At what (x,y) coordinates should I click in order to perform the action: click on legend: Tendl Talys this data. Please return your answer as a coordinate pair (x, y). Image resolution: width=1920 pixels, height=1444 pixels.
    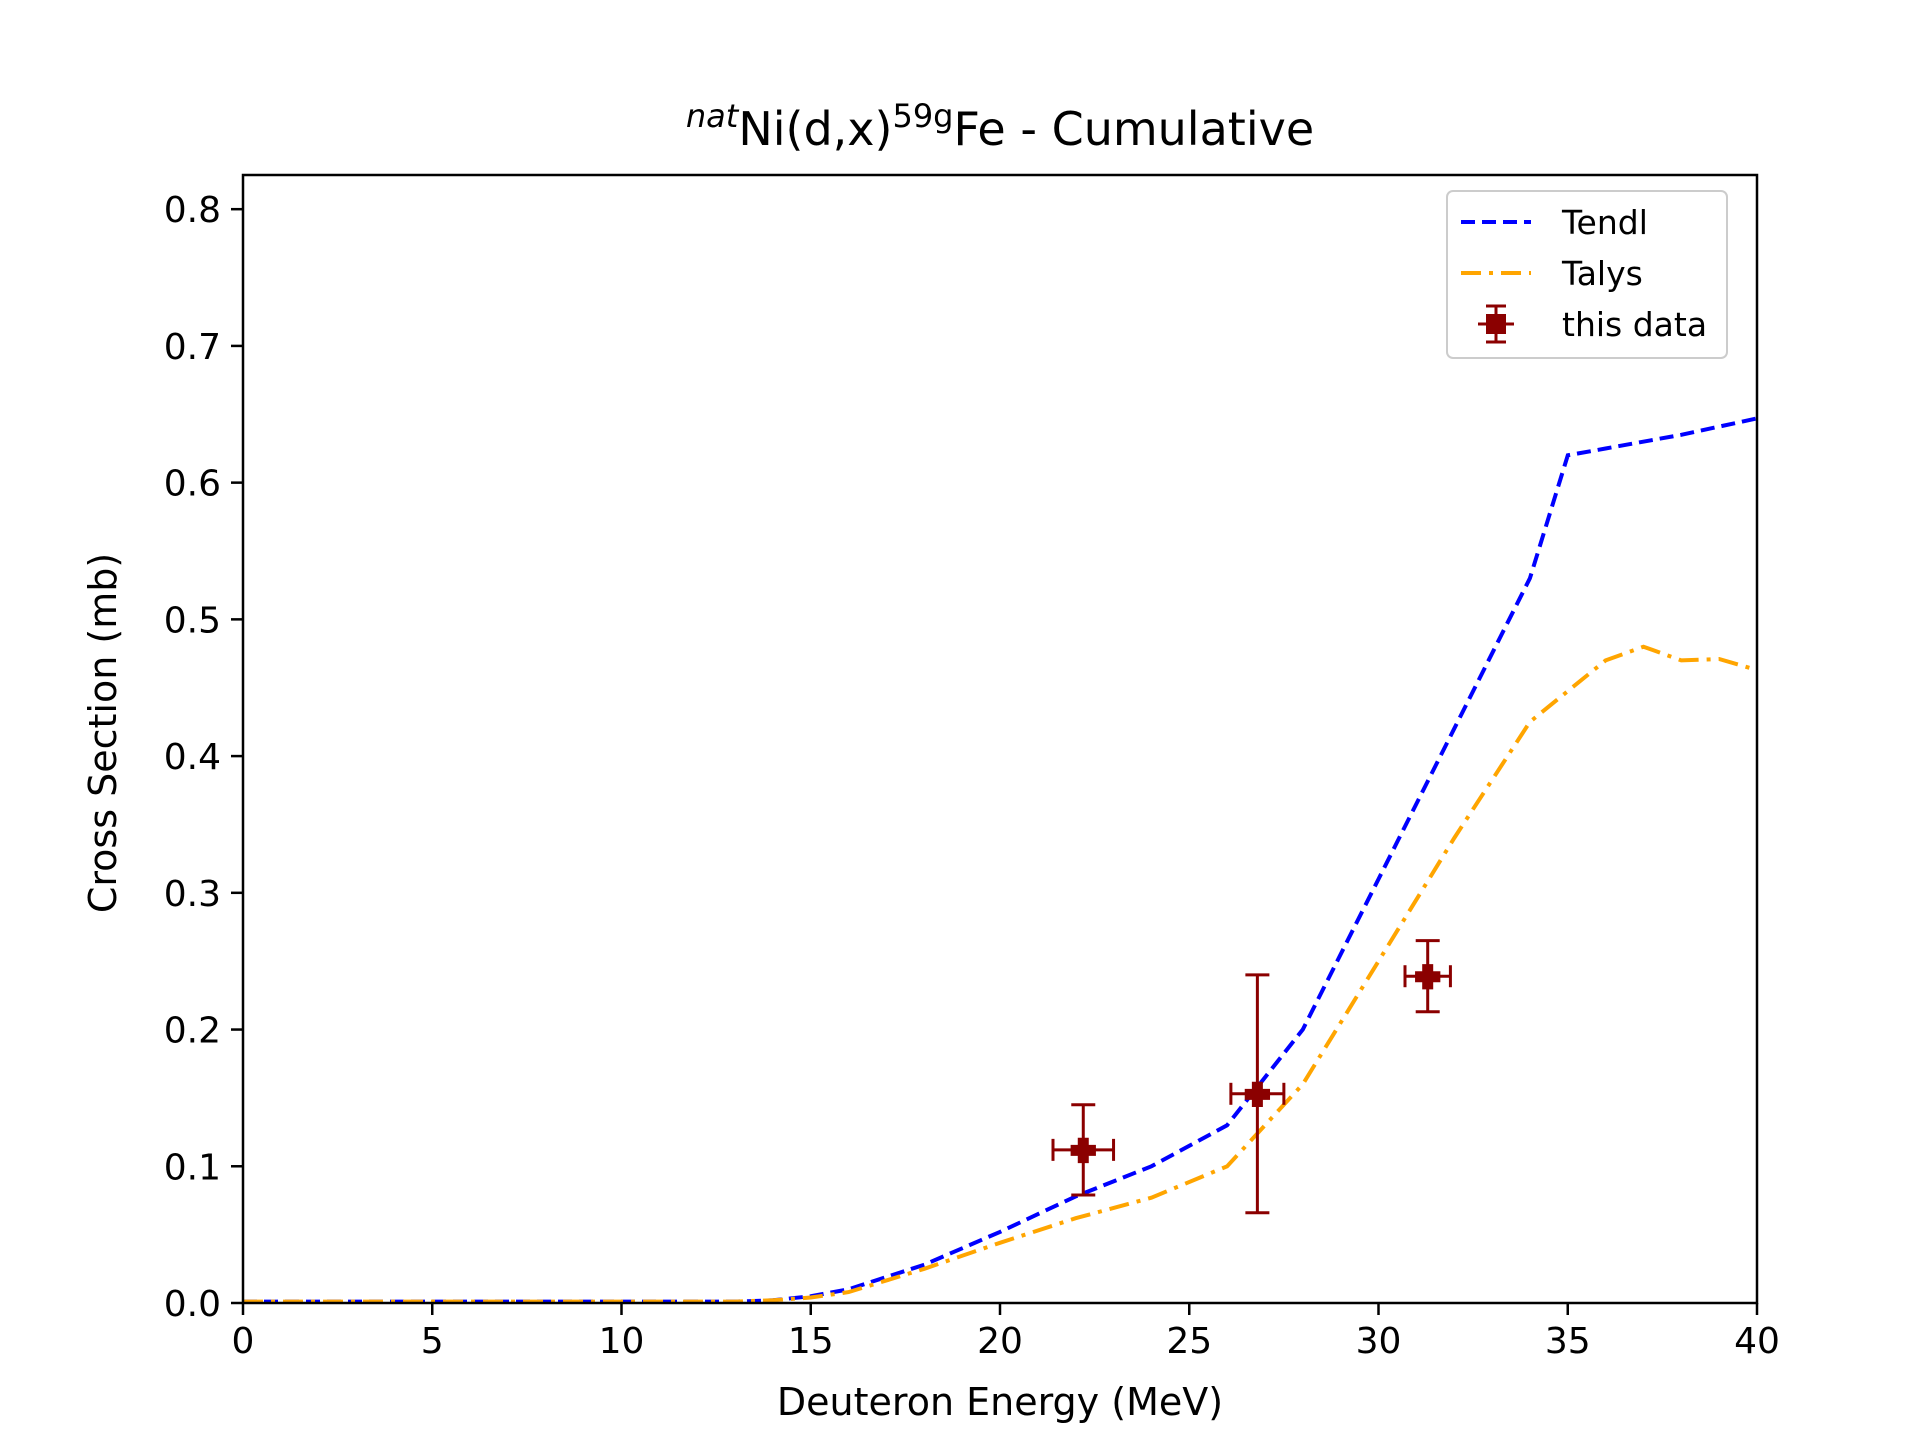
    Looking at the image, I should click on (1587, 274).